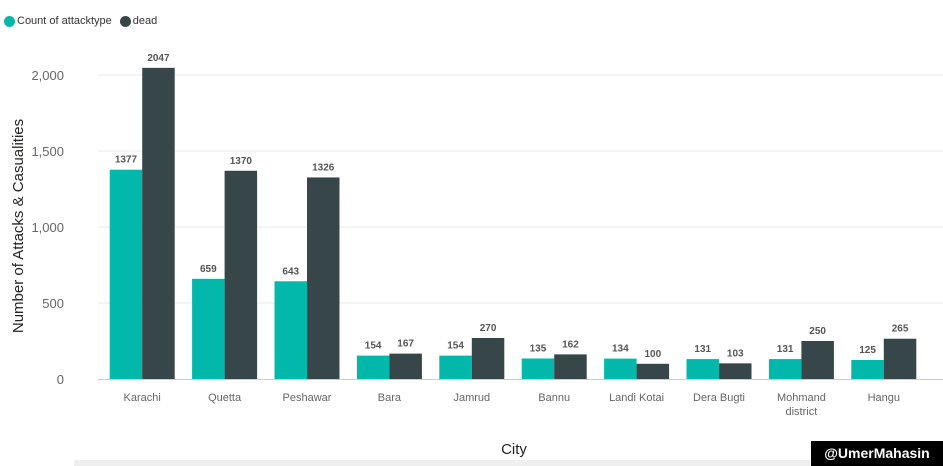 This screenshot has height=466, width=943. I want to click on legend-item-0: Count of attacktype, so click(58, 21).